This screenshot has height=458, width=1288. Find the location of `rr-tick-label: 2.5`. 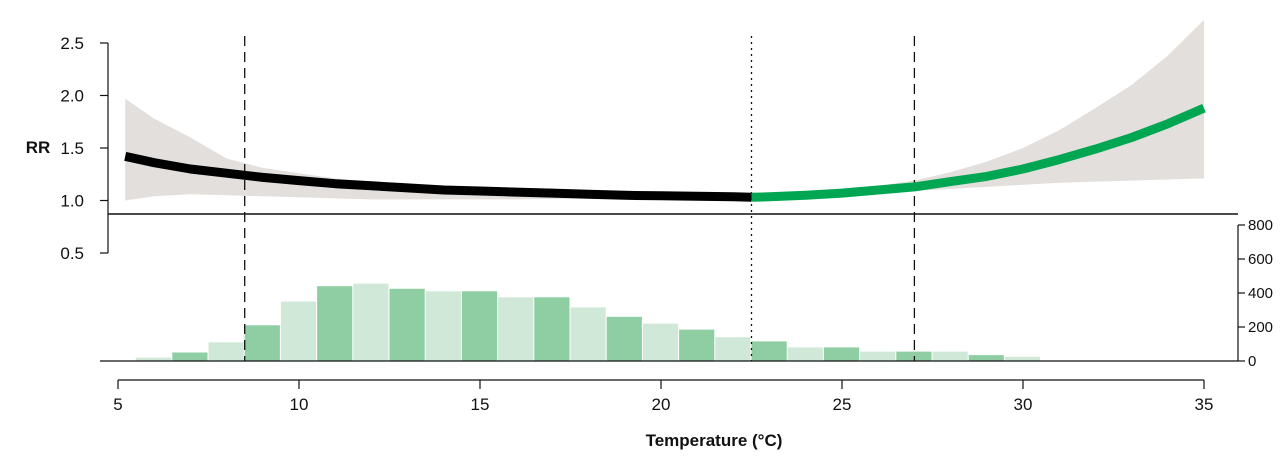

rr-tick-label: 2.5 is located at coordinates (72, 43).